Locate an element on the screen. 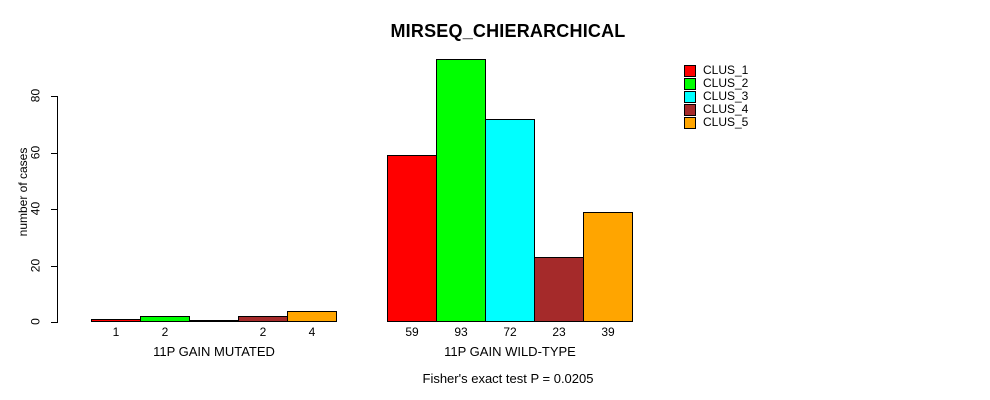 The width and height of the screenshot is (990, 400). y-tick-label: 60 is located at coordinates (35, 152).